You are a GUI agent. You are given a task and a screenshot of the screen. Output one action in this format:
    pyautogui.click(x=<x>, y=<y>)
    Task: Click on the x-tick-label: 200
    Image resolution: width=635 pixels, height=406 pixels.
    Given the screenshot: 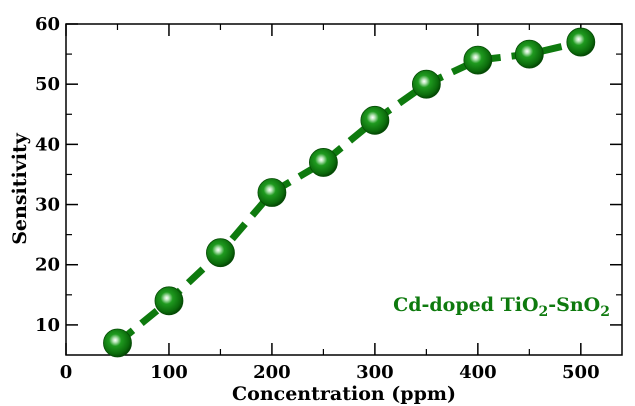 What is the action you would take?
    pyautogui.click(x=272, y=372)
    